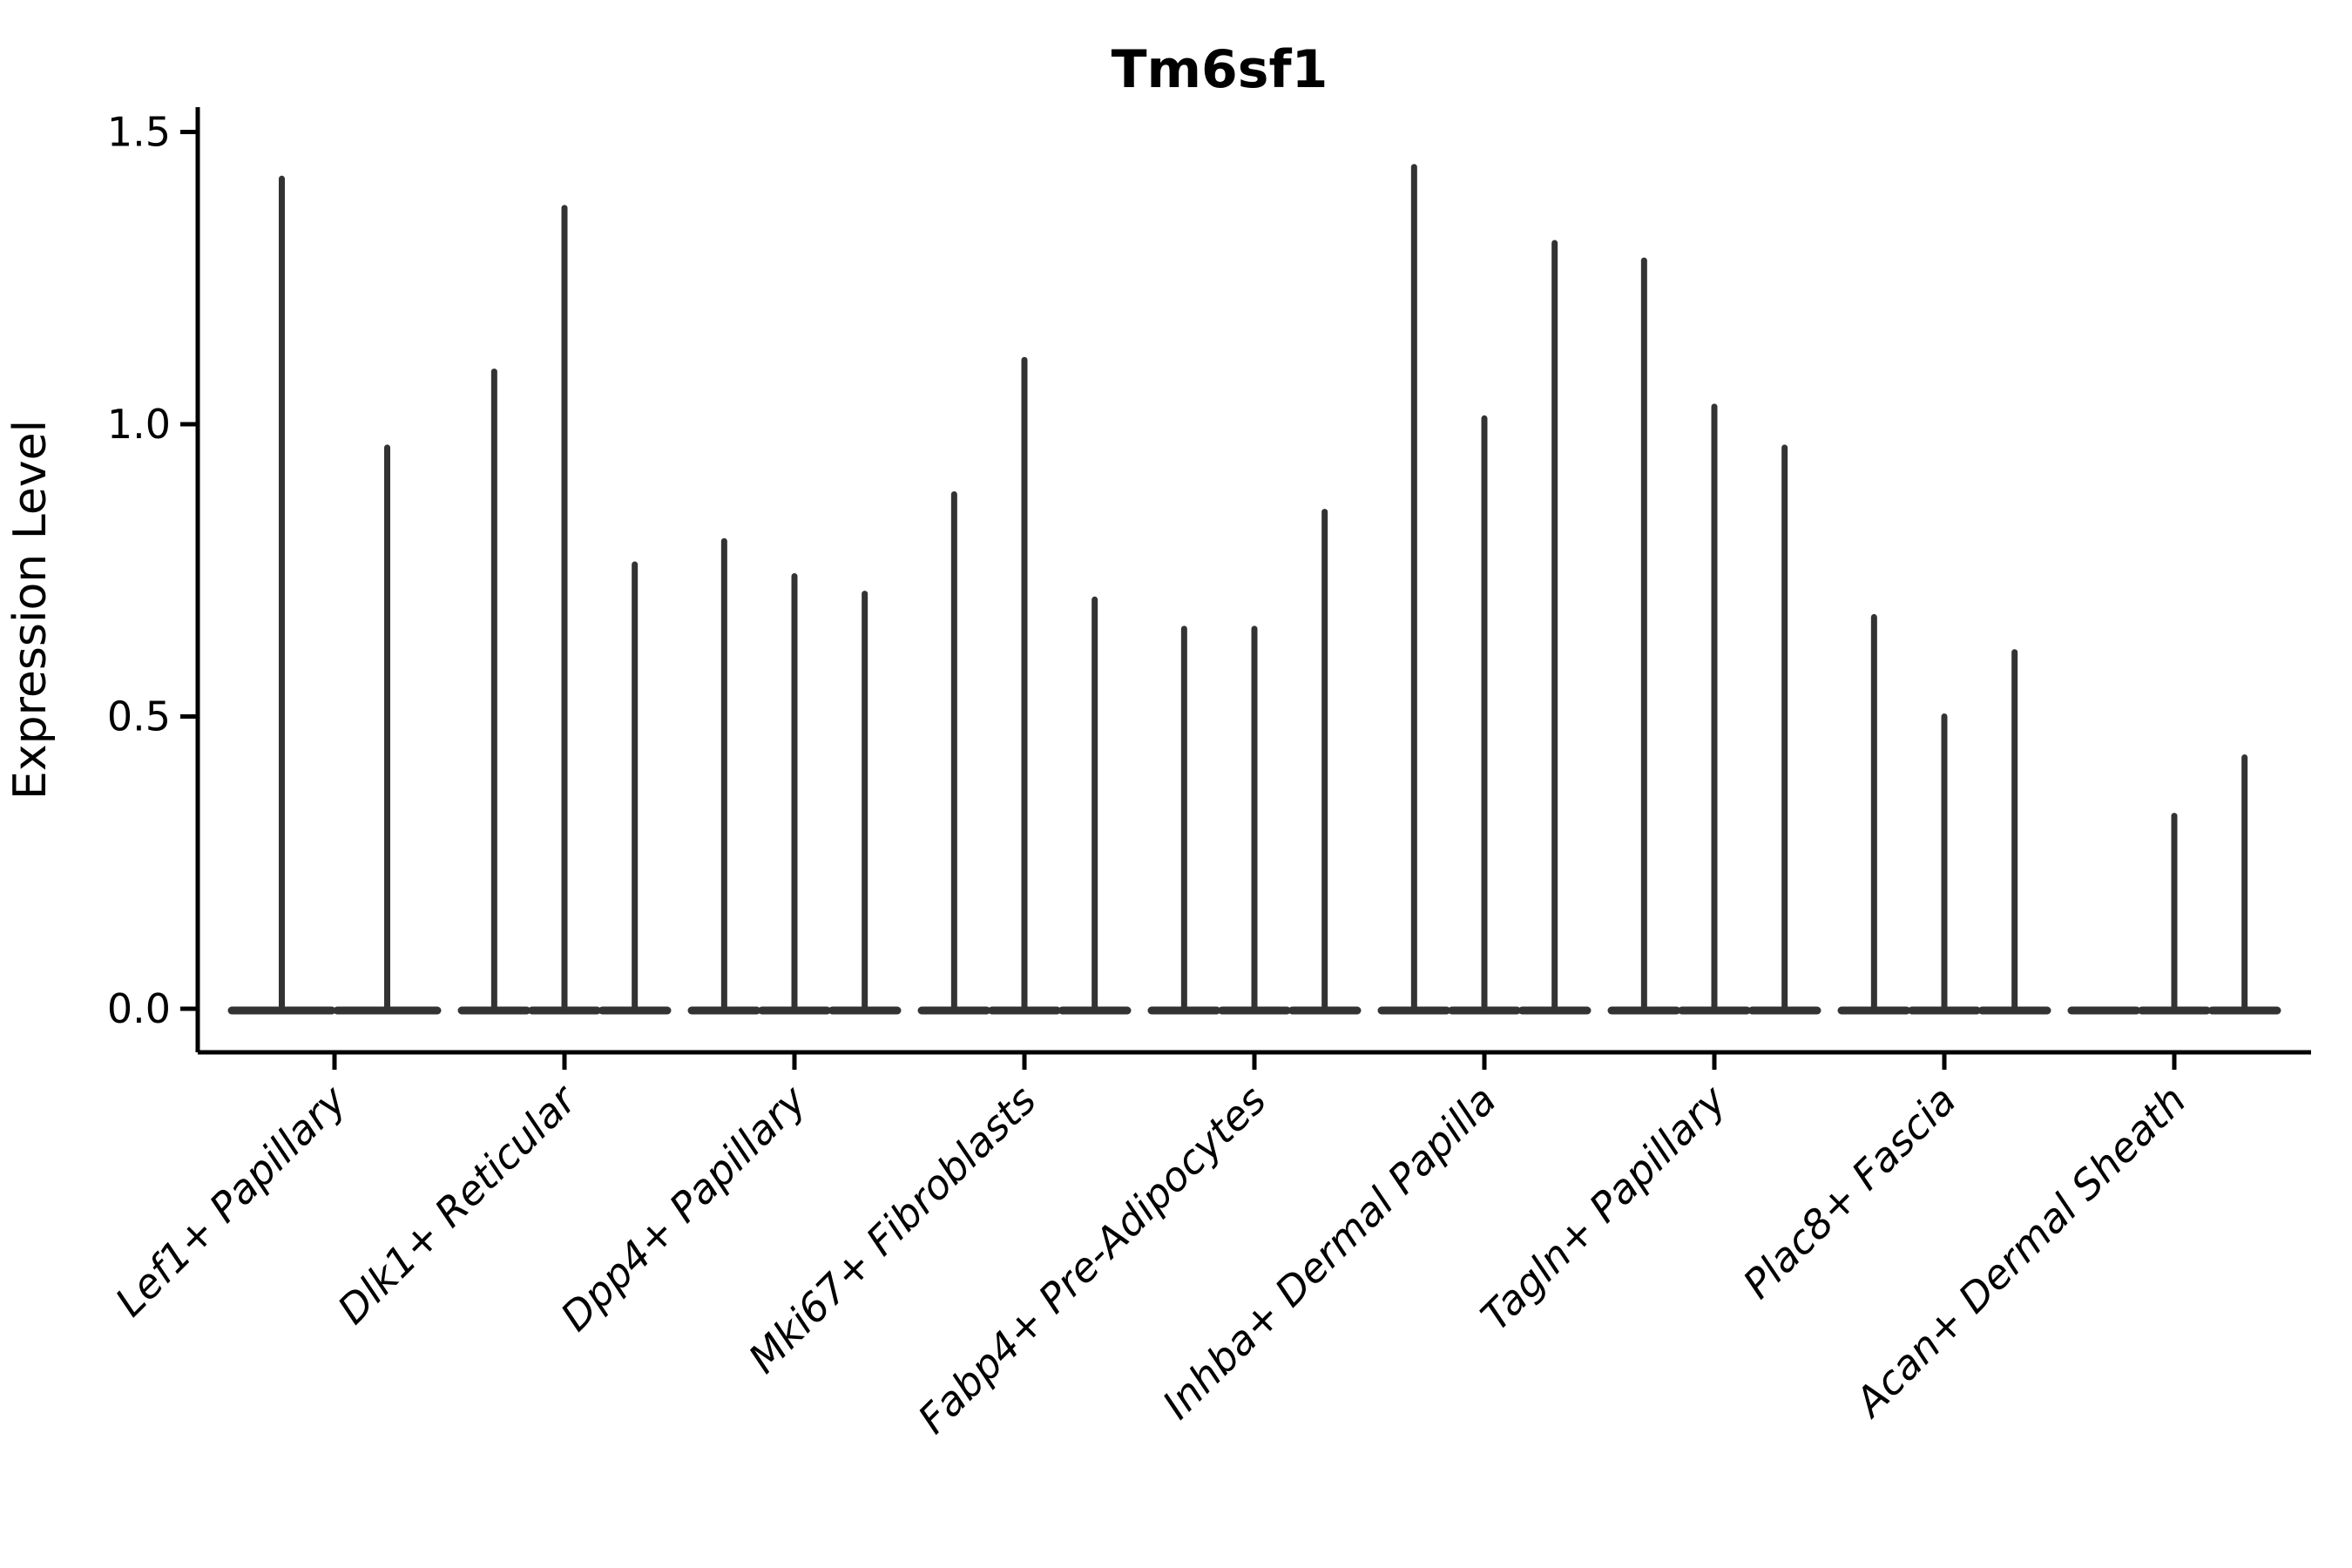 This screenshot has width=2352, height=1568. Describe the element at coordinates (139, 1008) in the screenshot. I see `y-tick-label: 0.0` at that location.